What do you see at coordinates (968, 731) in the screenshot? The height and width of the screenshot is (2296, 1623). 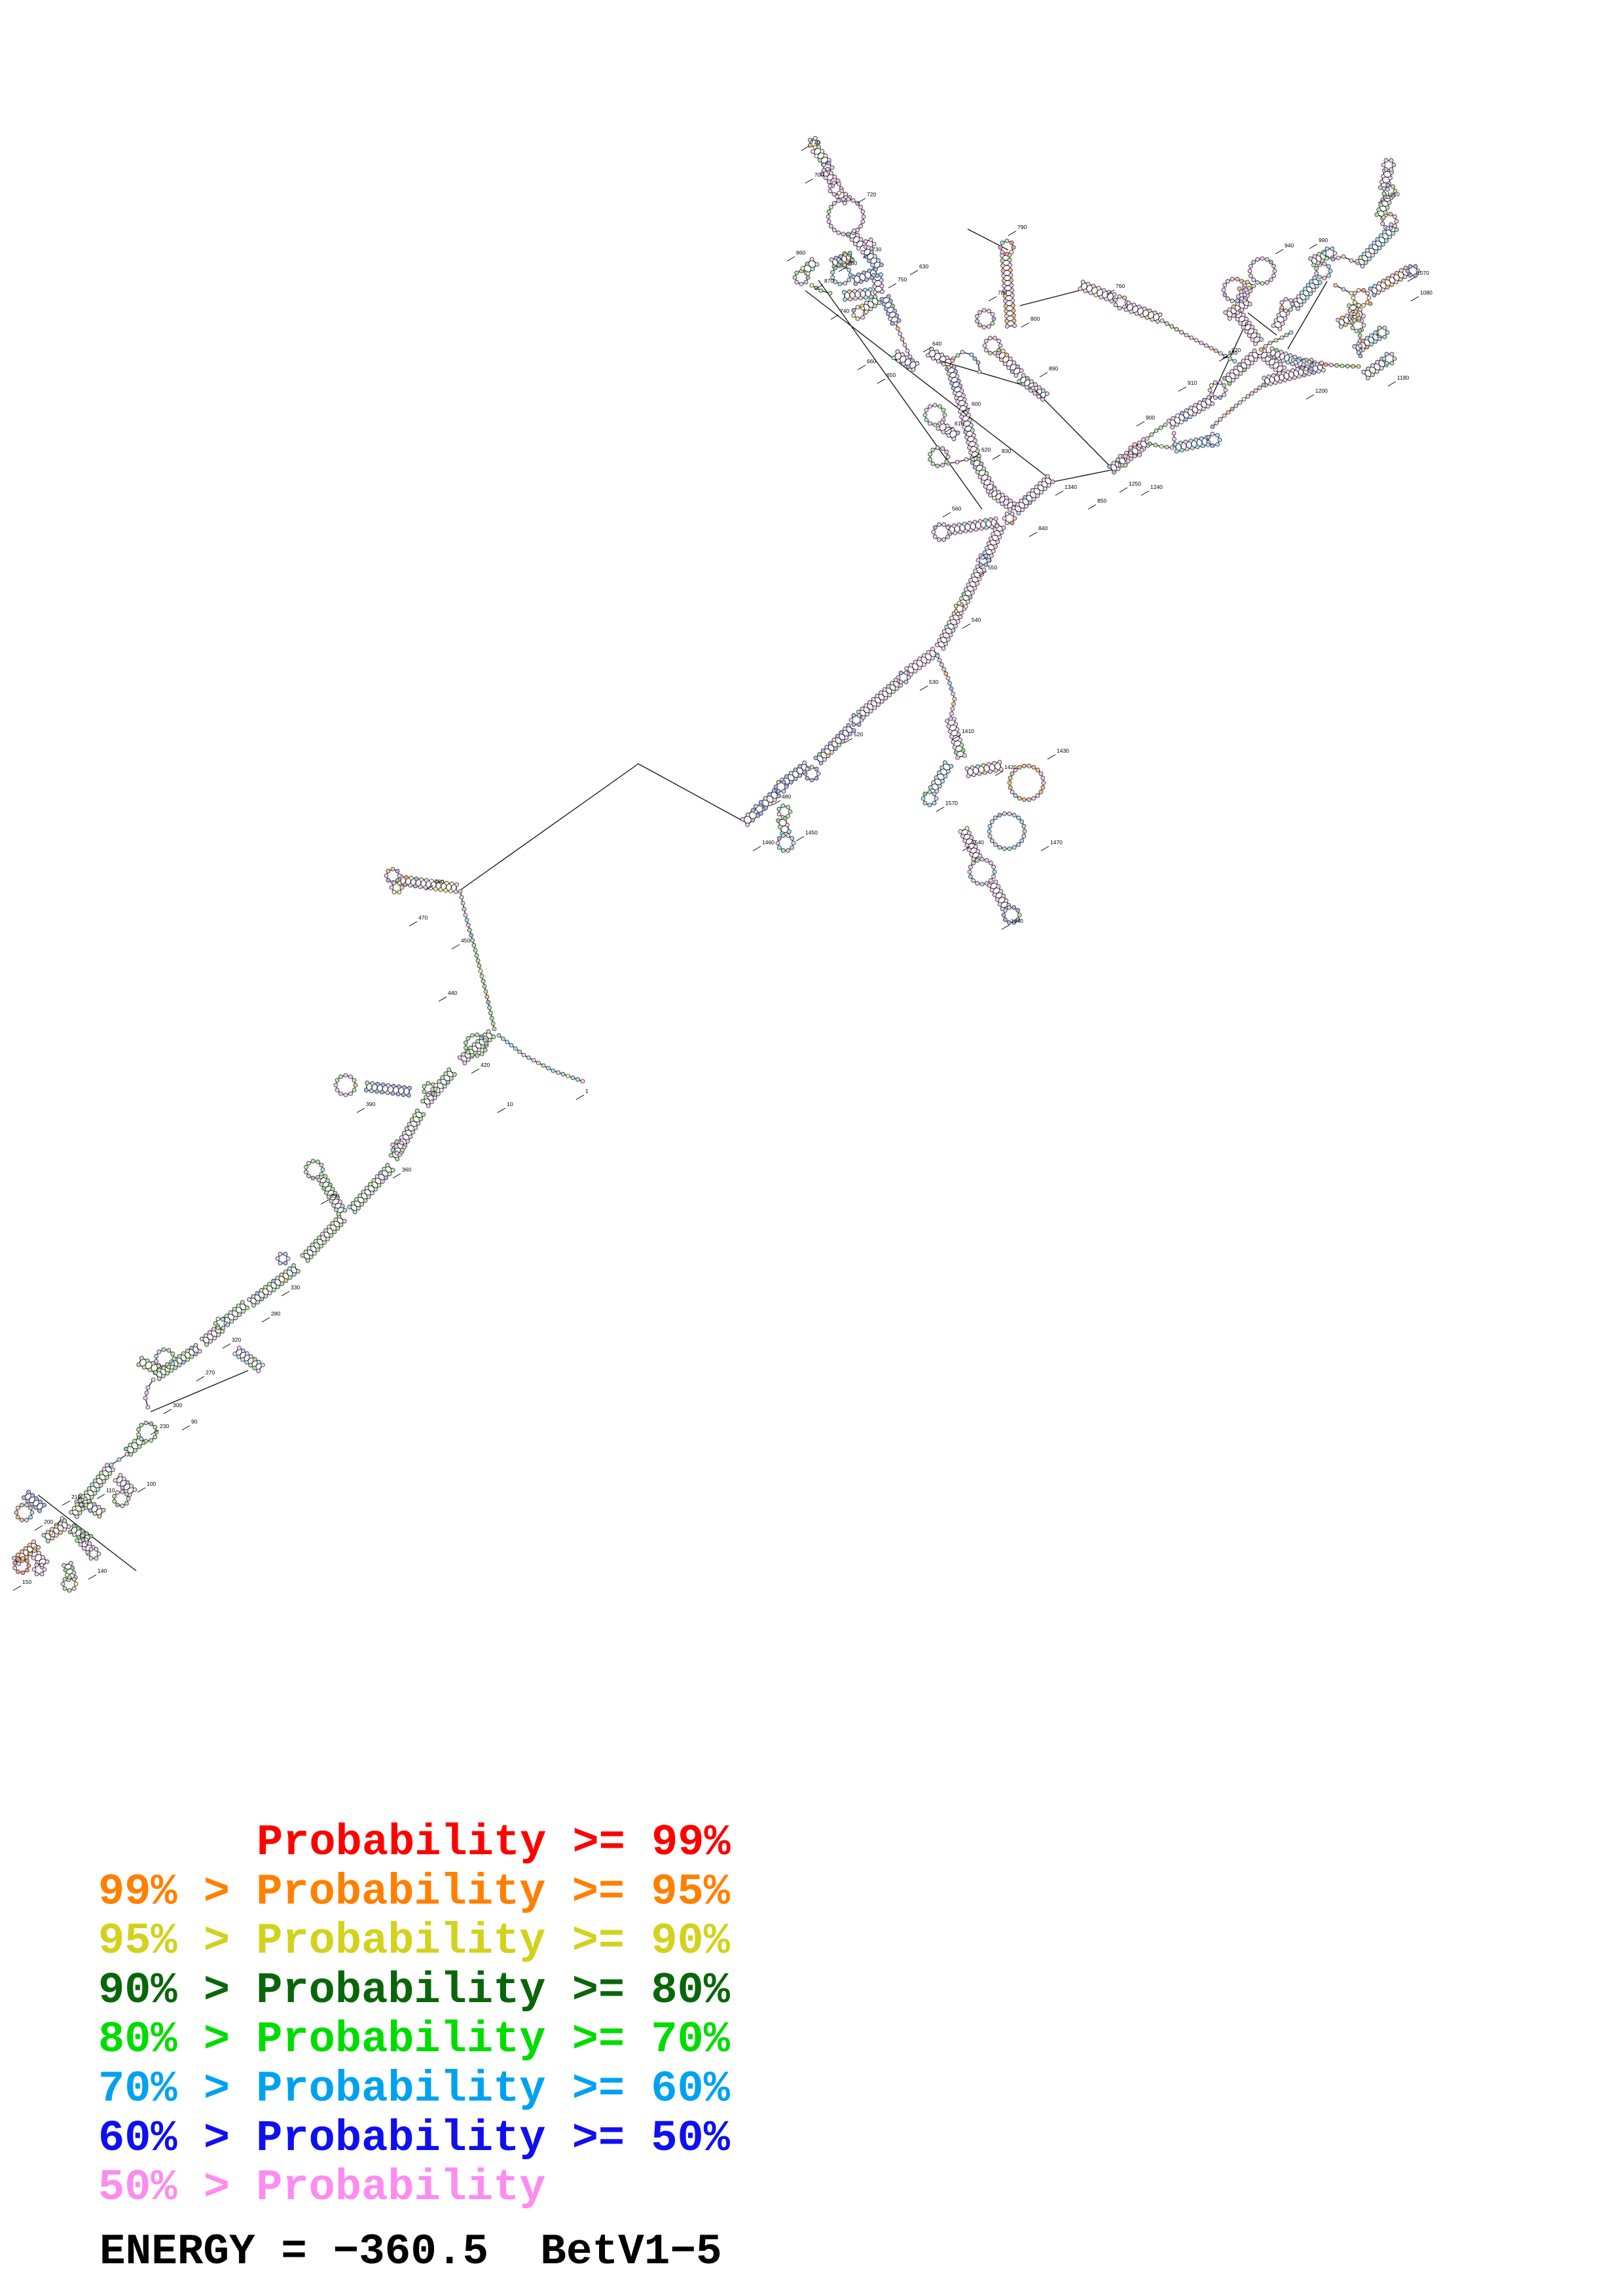 I see `svg-text: 1410` at bounding box center [968, 731].